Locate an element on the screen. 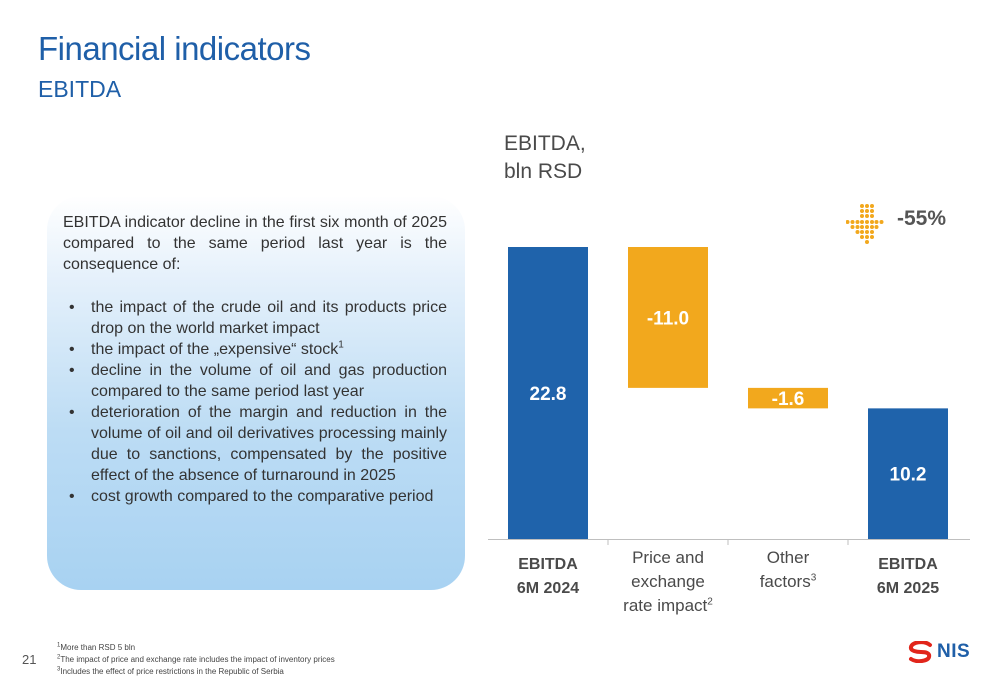 This screenshot has height=685, width=1000. down-arrow-dotted-icon is located at coordinates (865, 224).